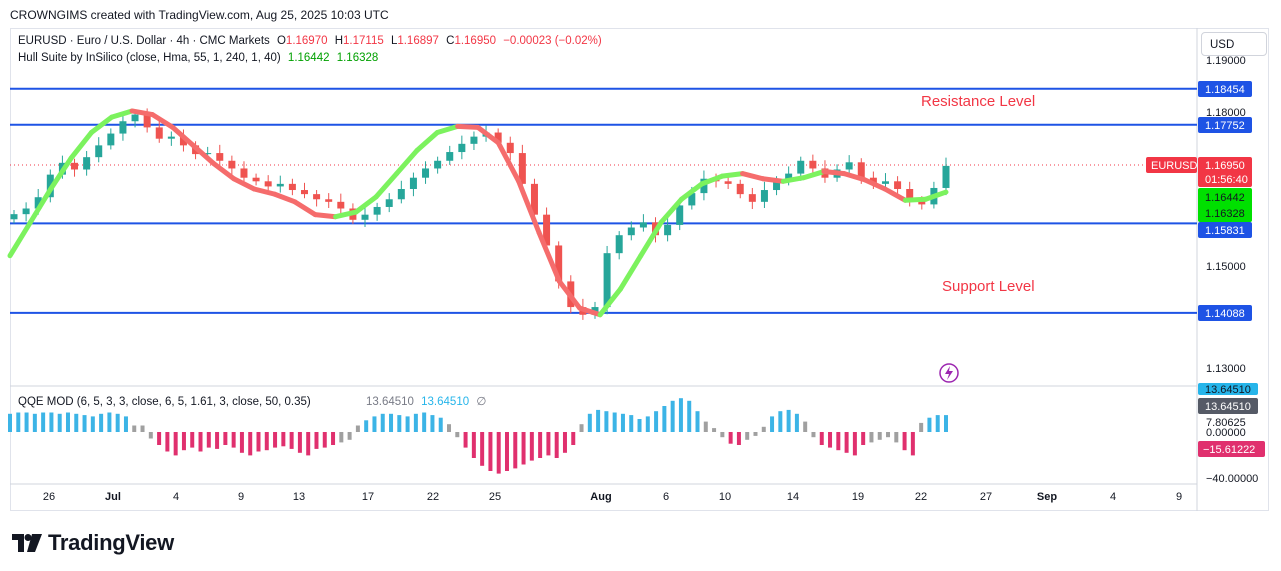  What do you see at coordinates (1232, 479) in the screenshot?
I see `svg-text: −40.00000` at bounding box center [1232, 479].